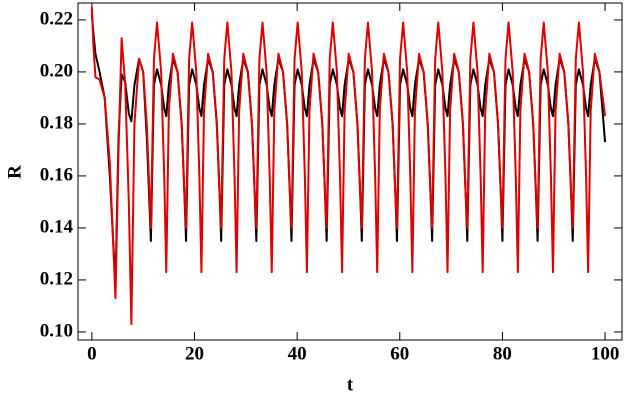 This screenshot has height=402, width=631. What do you see at coordinates (56, 330) in the screenshot?
I see `y-tick-label: 0.10` at bounding box center [56, 330].